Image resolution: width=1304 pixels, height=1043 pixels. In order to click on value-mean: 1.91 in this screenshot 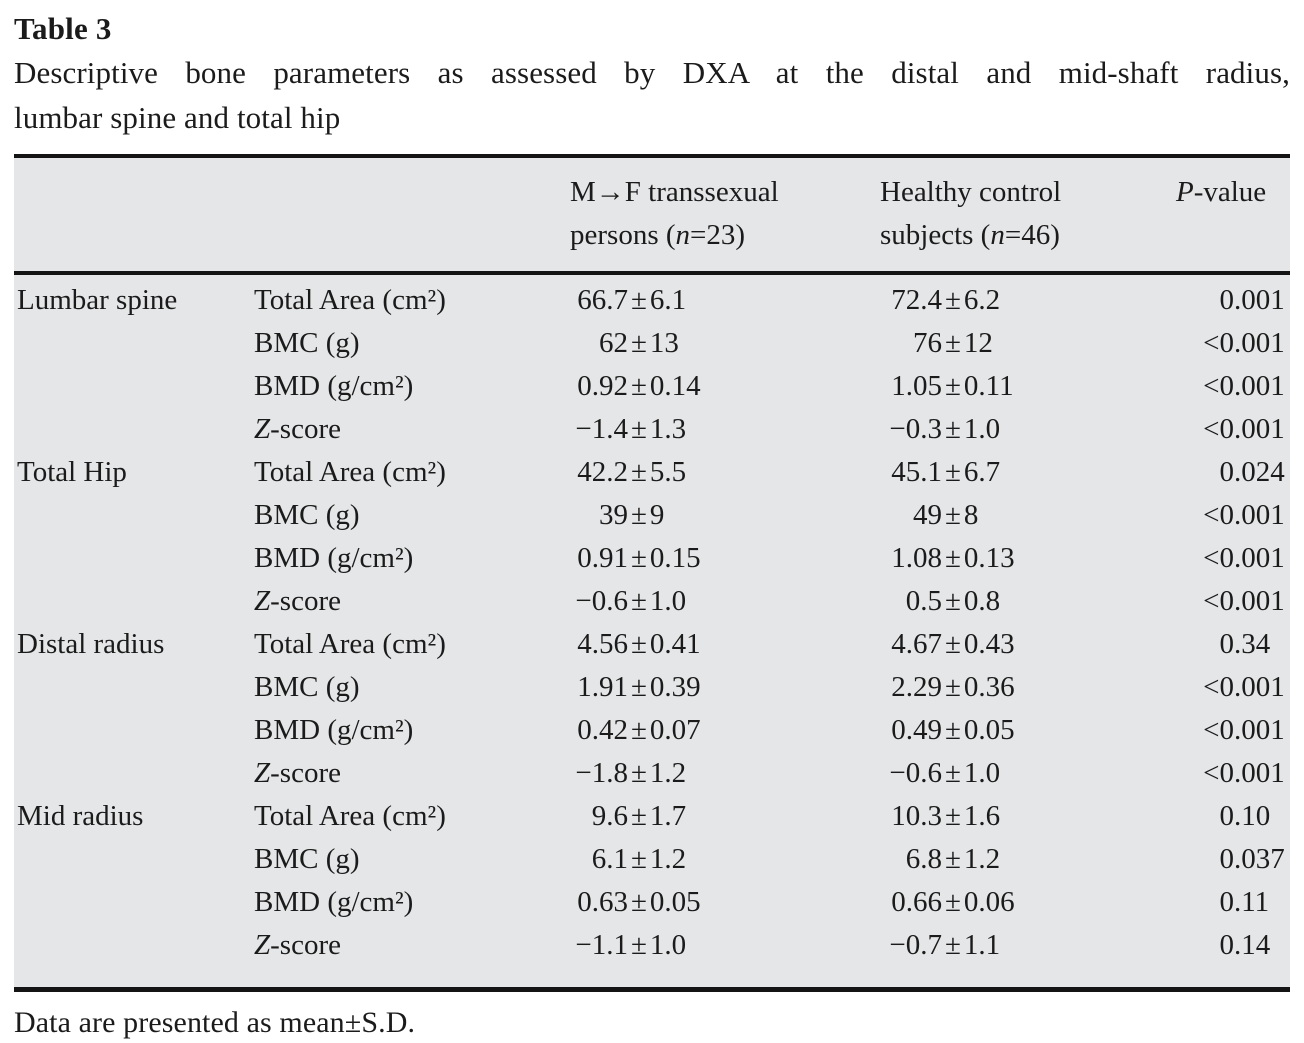, I will do `click(602, 687)`.